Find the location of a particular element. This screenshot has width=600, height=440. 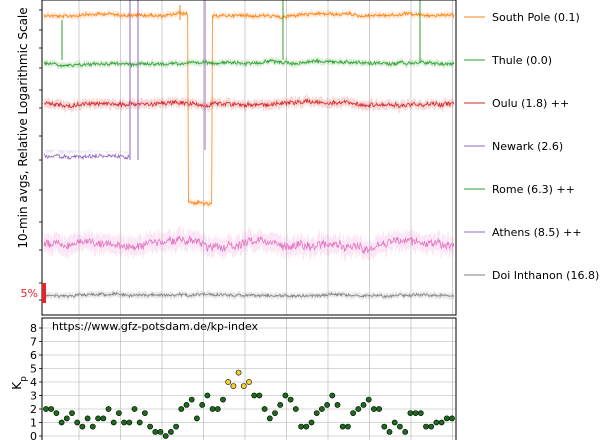

legend-label-athens: Athens (8.5) ++ is located at coordinates (537, 232).